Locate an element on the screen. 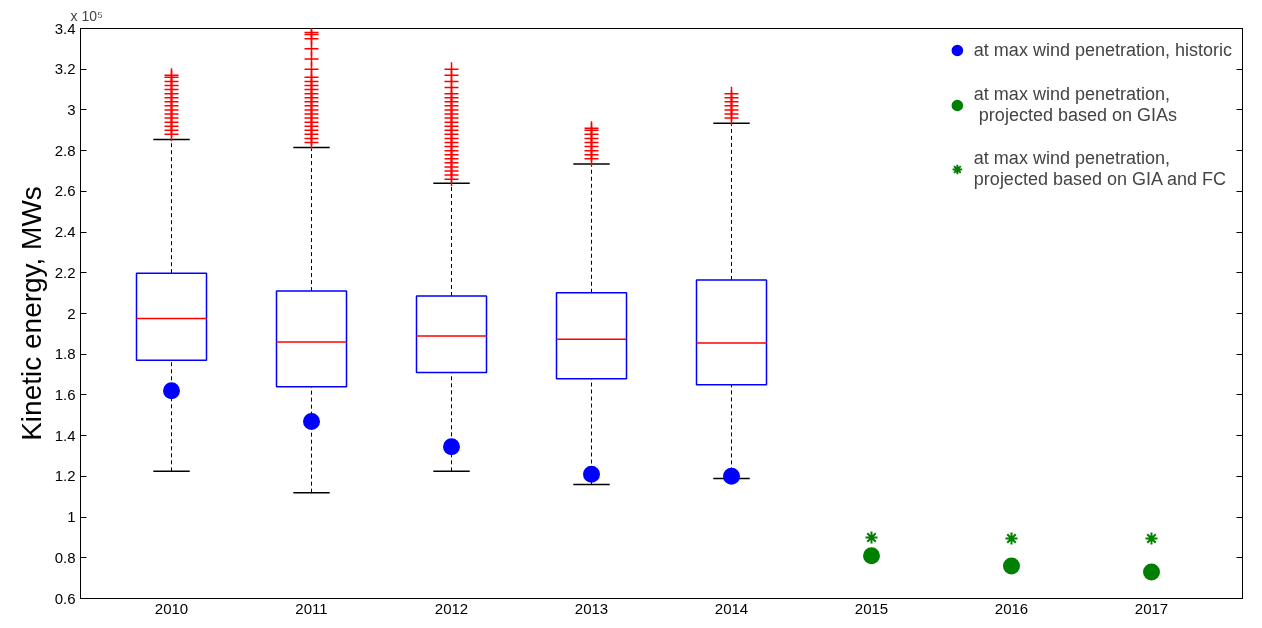  y-tick-label: 2.8 is located at coordinates (65, 150).